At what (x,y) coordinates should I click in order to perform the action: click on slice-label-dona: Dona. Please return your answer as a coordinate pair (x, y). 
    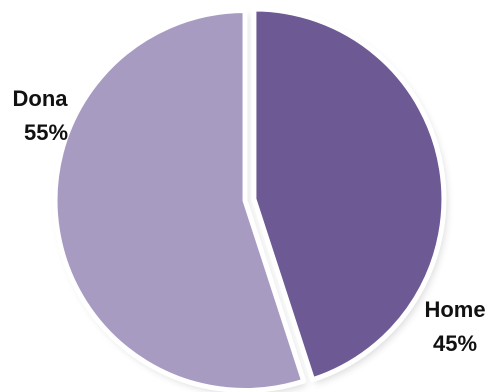
    Looking at the image, I should click on (41, 98).